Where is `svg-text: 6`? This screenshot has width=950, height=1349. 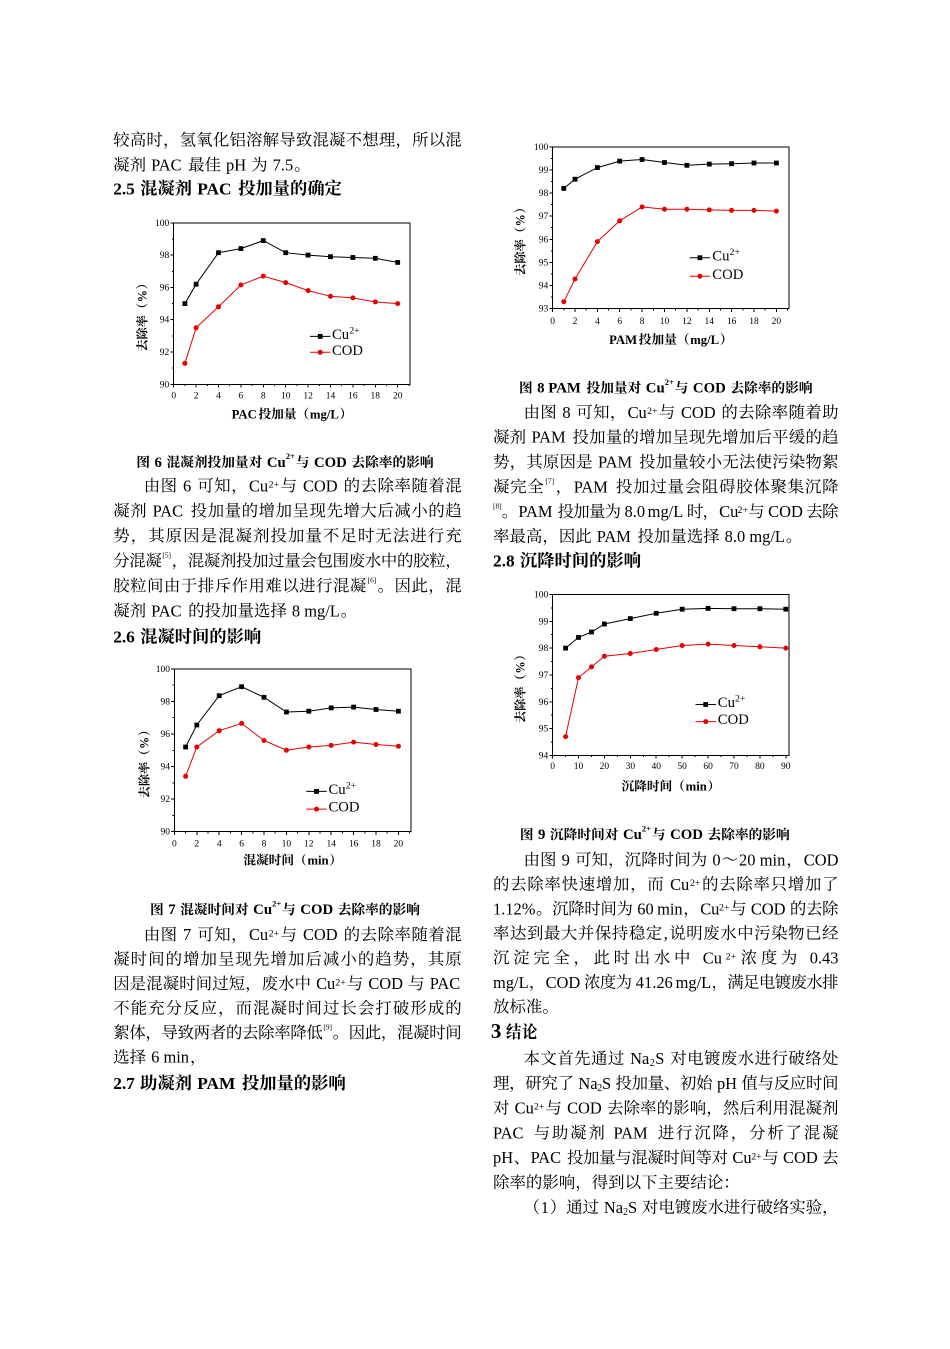 svg-text: 6 is located at coordinates (158, 463).